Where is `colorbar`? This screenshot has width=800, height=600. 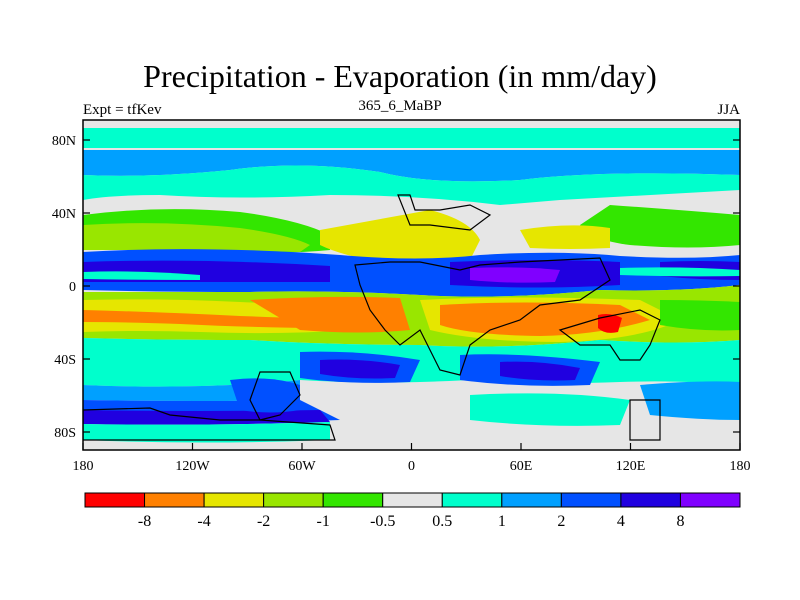
colorbar is located at coordinates (412, 500).